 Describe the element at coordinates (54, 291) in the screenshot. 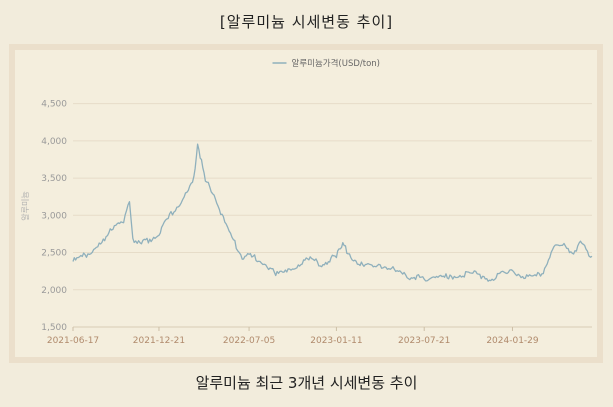

I see `y-tick-label: 2,000` at that location.